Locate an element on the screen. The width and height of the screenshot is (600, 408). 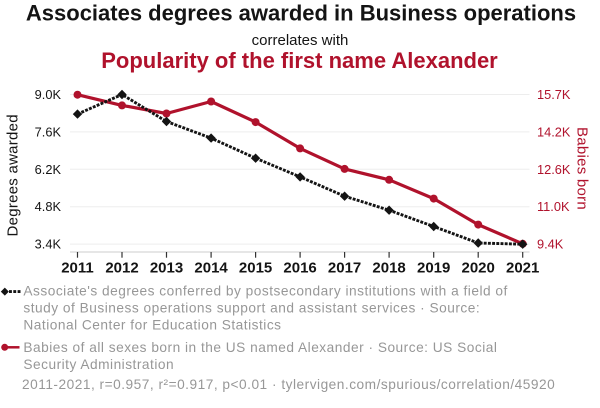
svg-text: 2021 is located at coordinates (522, 268).